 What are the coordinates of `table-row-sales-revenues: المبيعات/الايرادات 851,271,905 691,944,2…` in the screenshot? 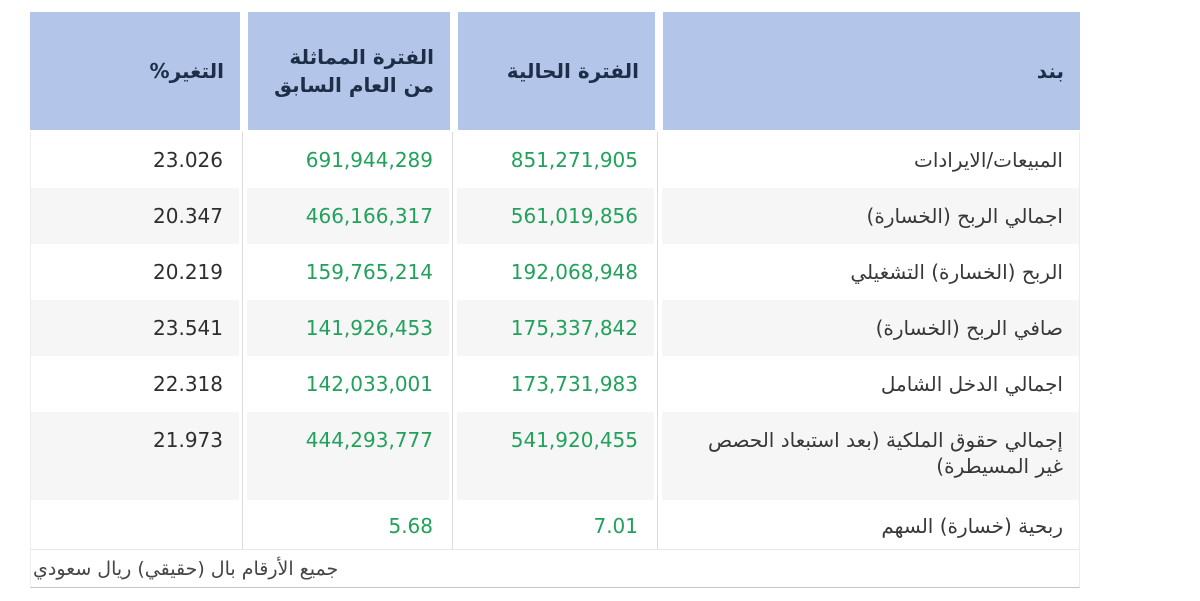 It's located at (555, 160).